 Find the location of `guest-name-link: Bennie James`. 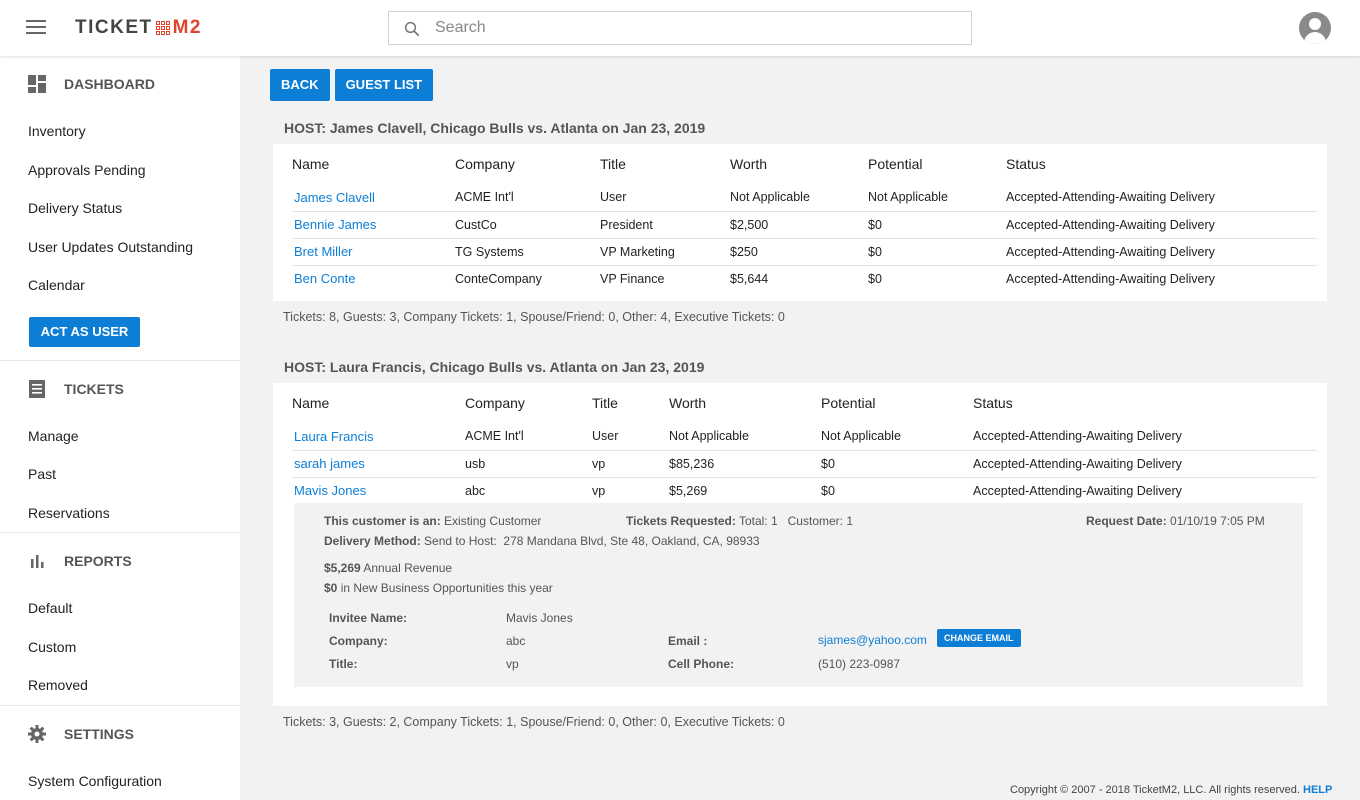

guest-name-link: Bennie James is located at coordinates (335, 224).